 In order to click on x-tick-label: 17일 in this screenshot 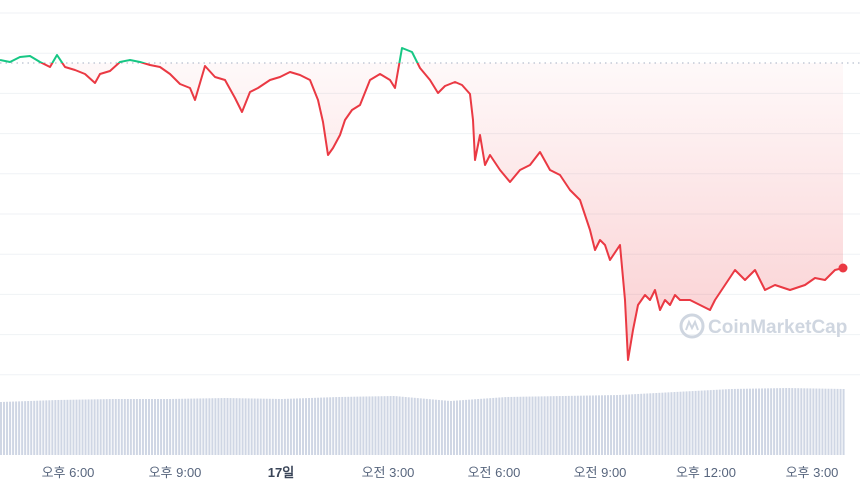, I will do `click(281, 472)`.